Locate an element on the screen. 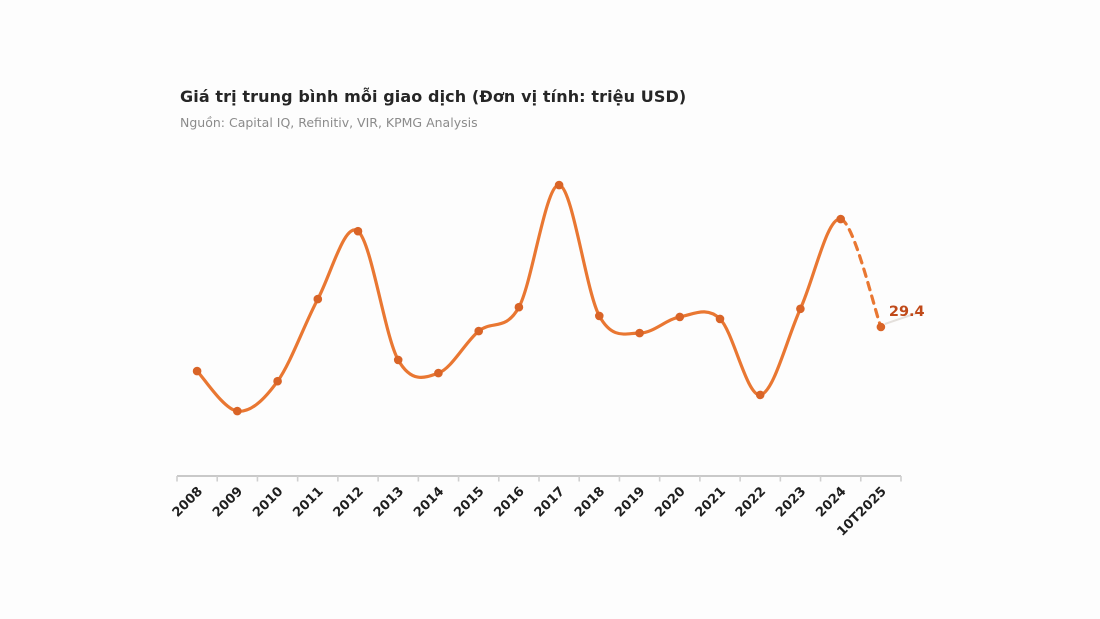  x-axis-label: 2021 is located at coordinates (711, 502).